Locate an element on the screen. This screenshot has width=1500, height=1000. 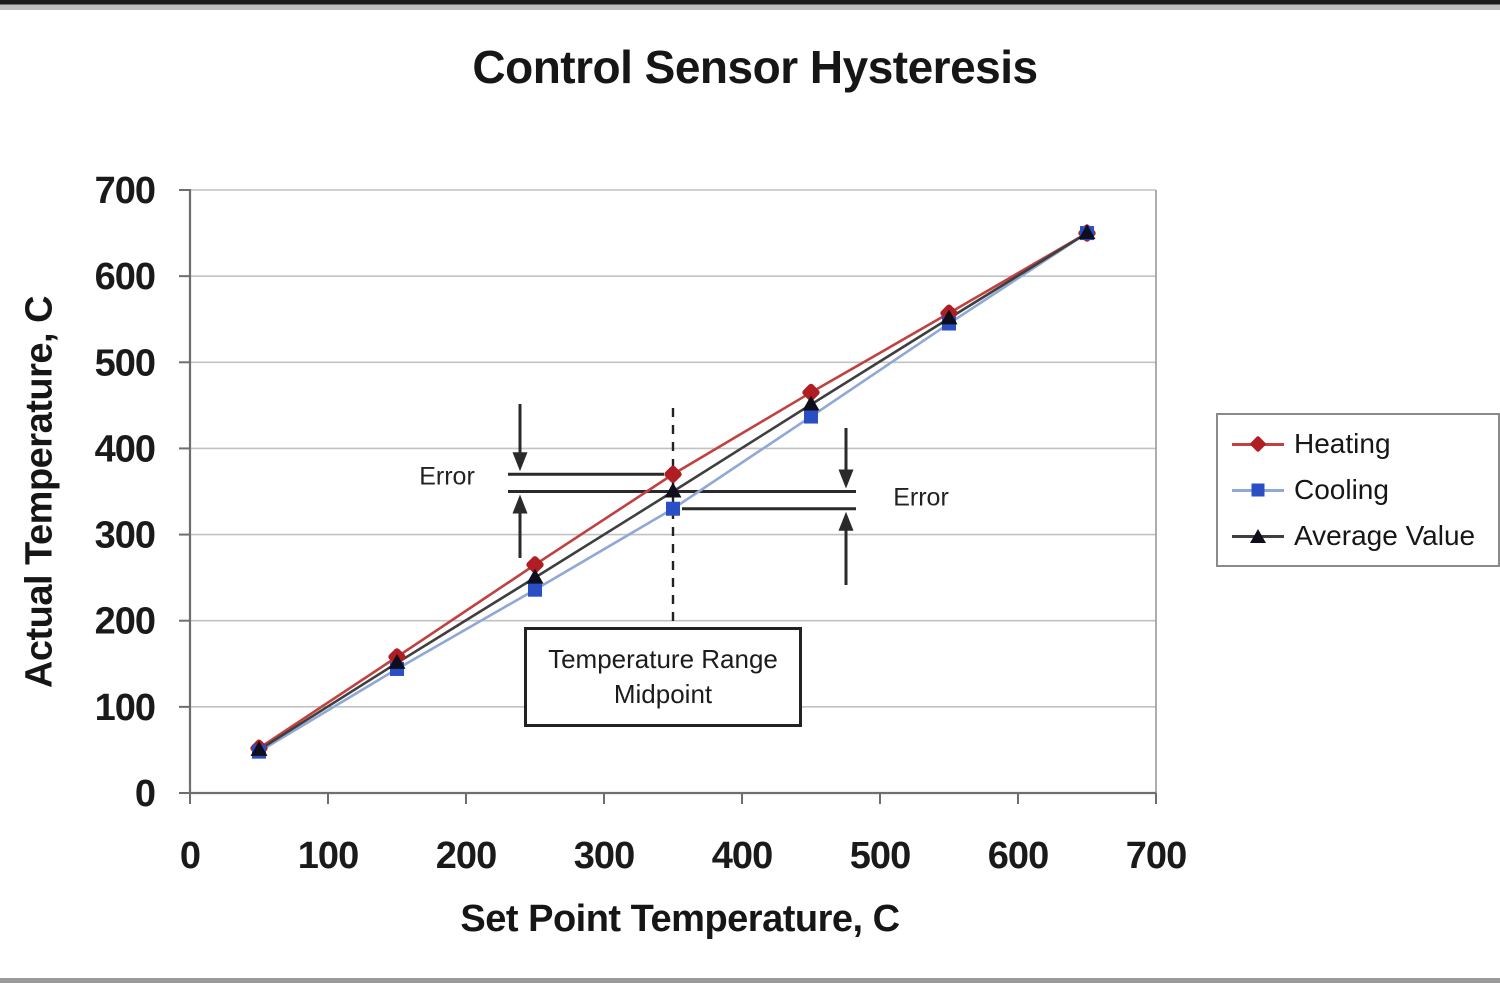
legend-label-cooling: Cooling is located at coordinates (1341, 489).